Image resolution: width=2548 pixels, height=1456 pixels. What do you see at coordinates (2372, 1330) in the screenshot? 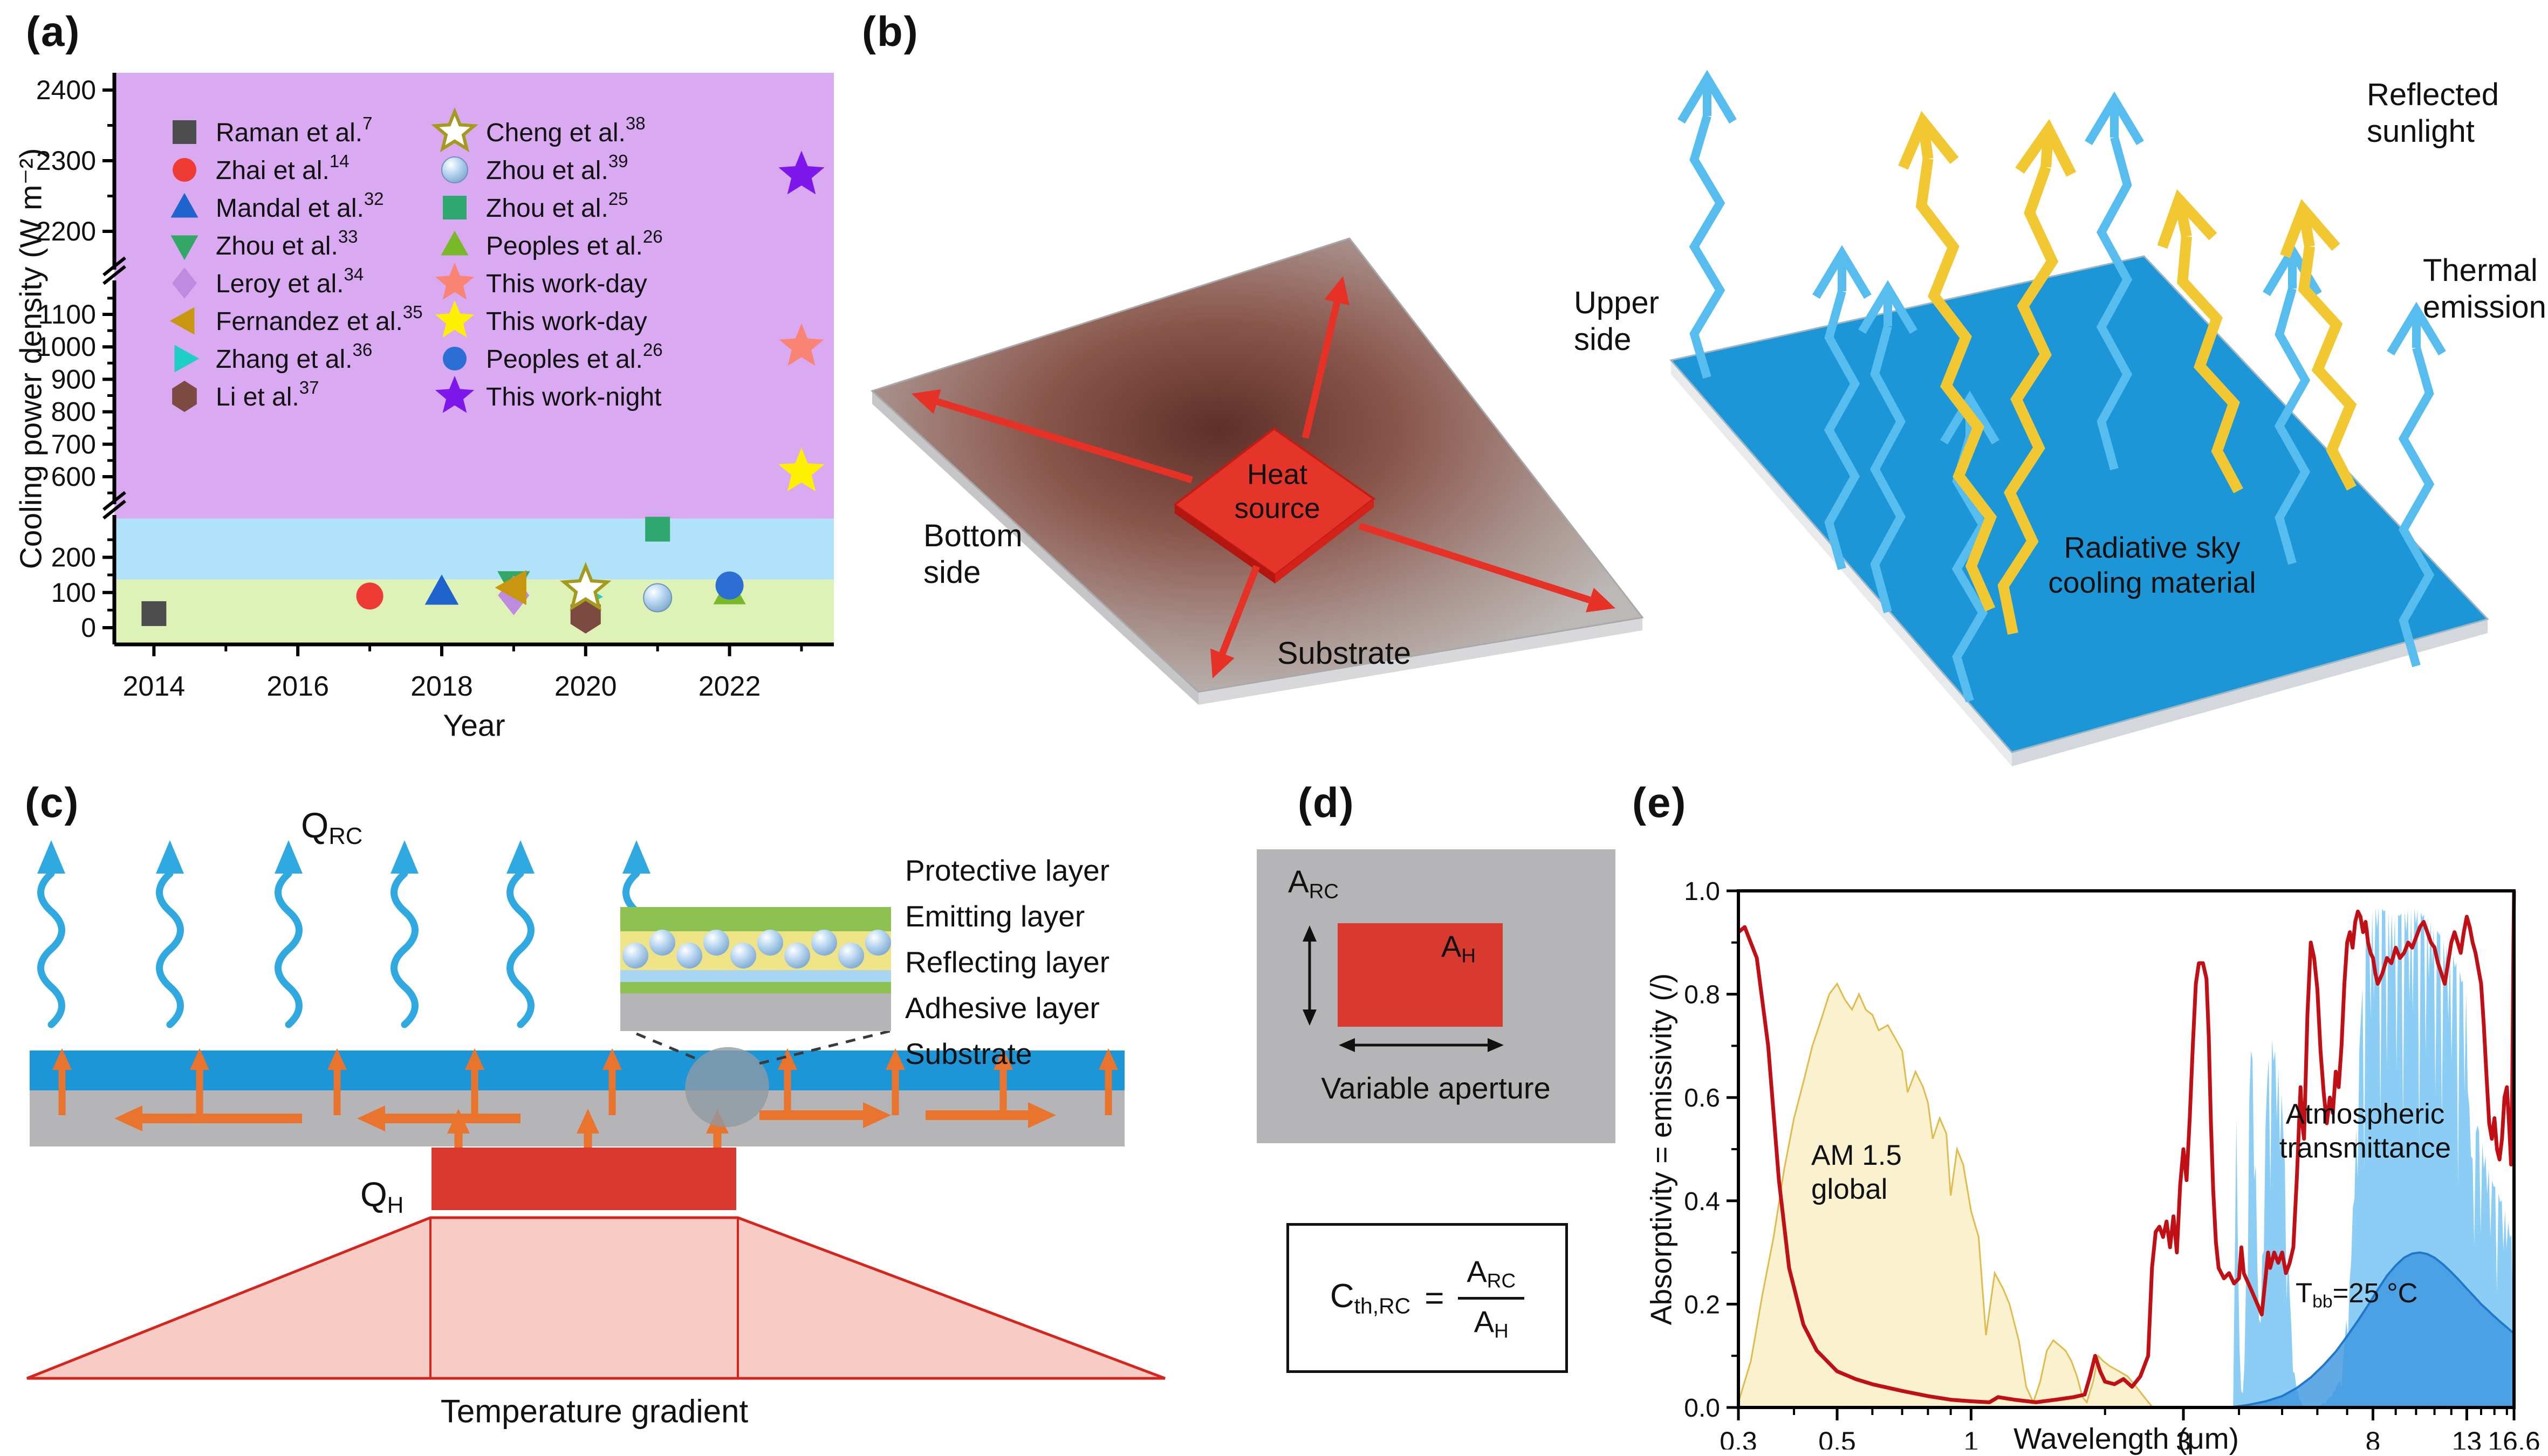
I see `blackbody-curve` at bounding box center [2372, 1330].